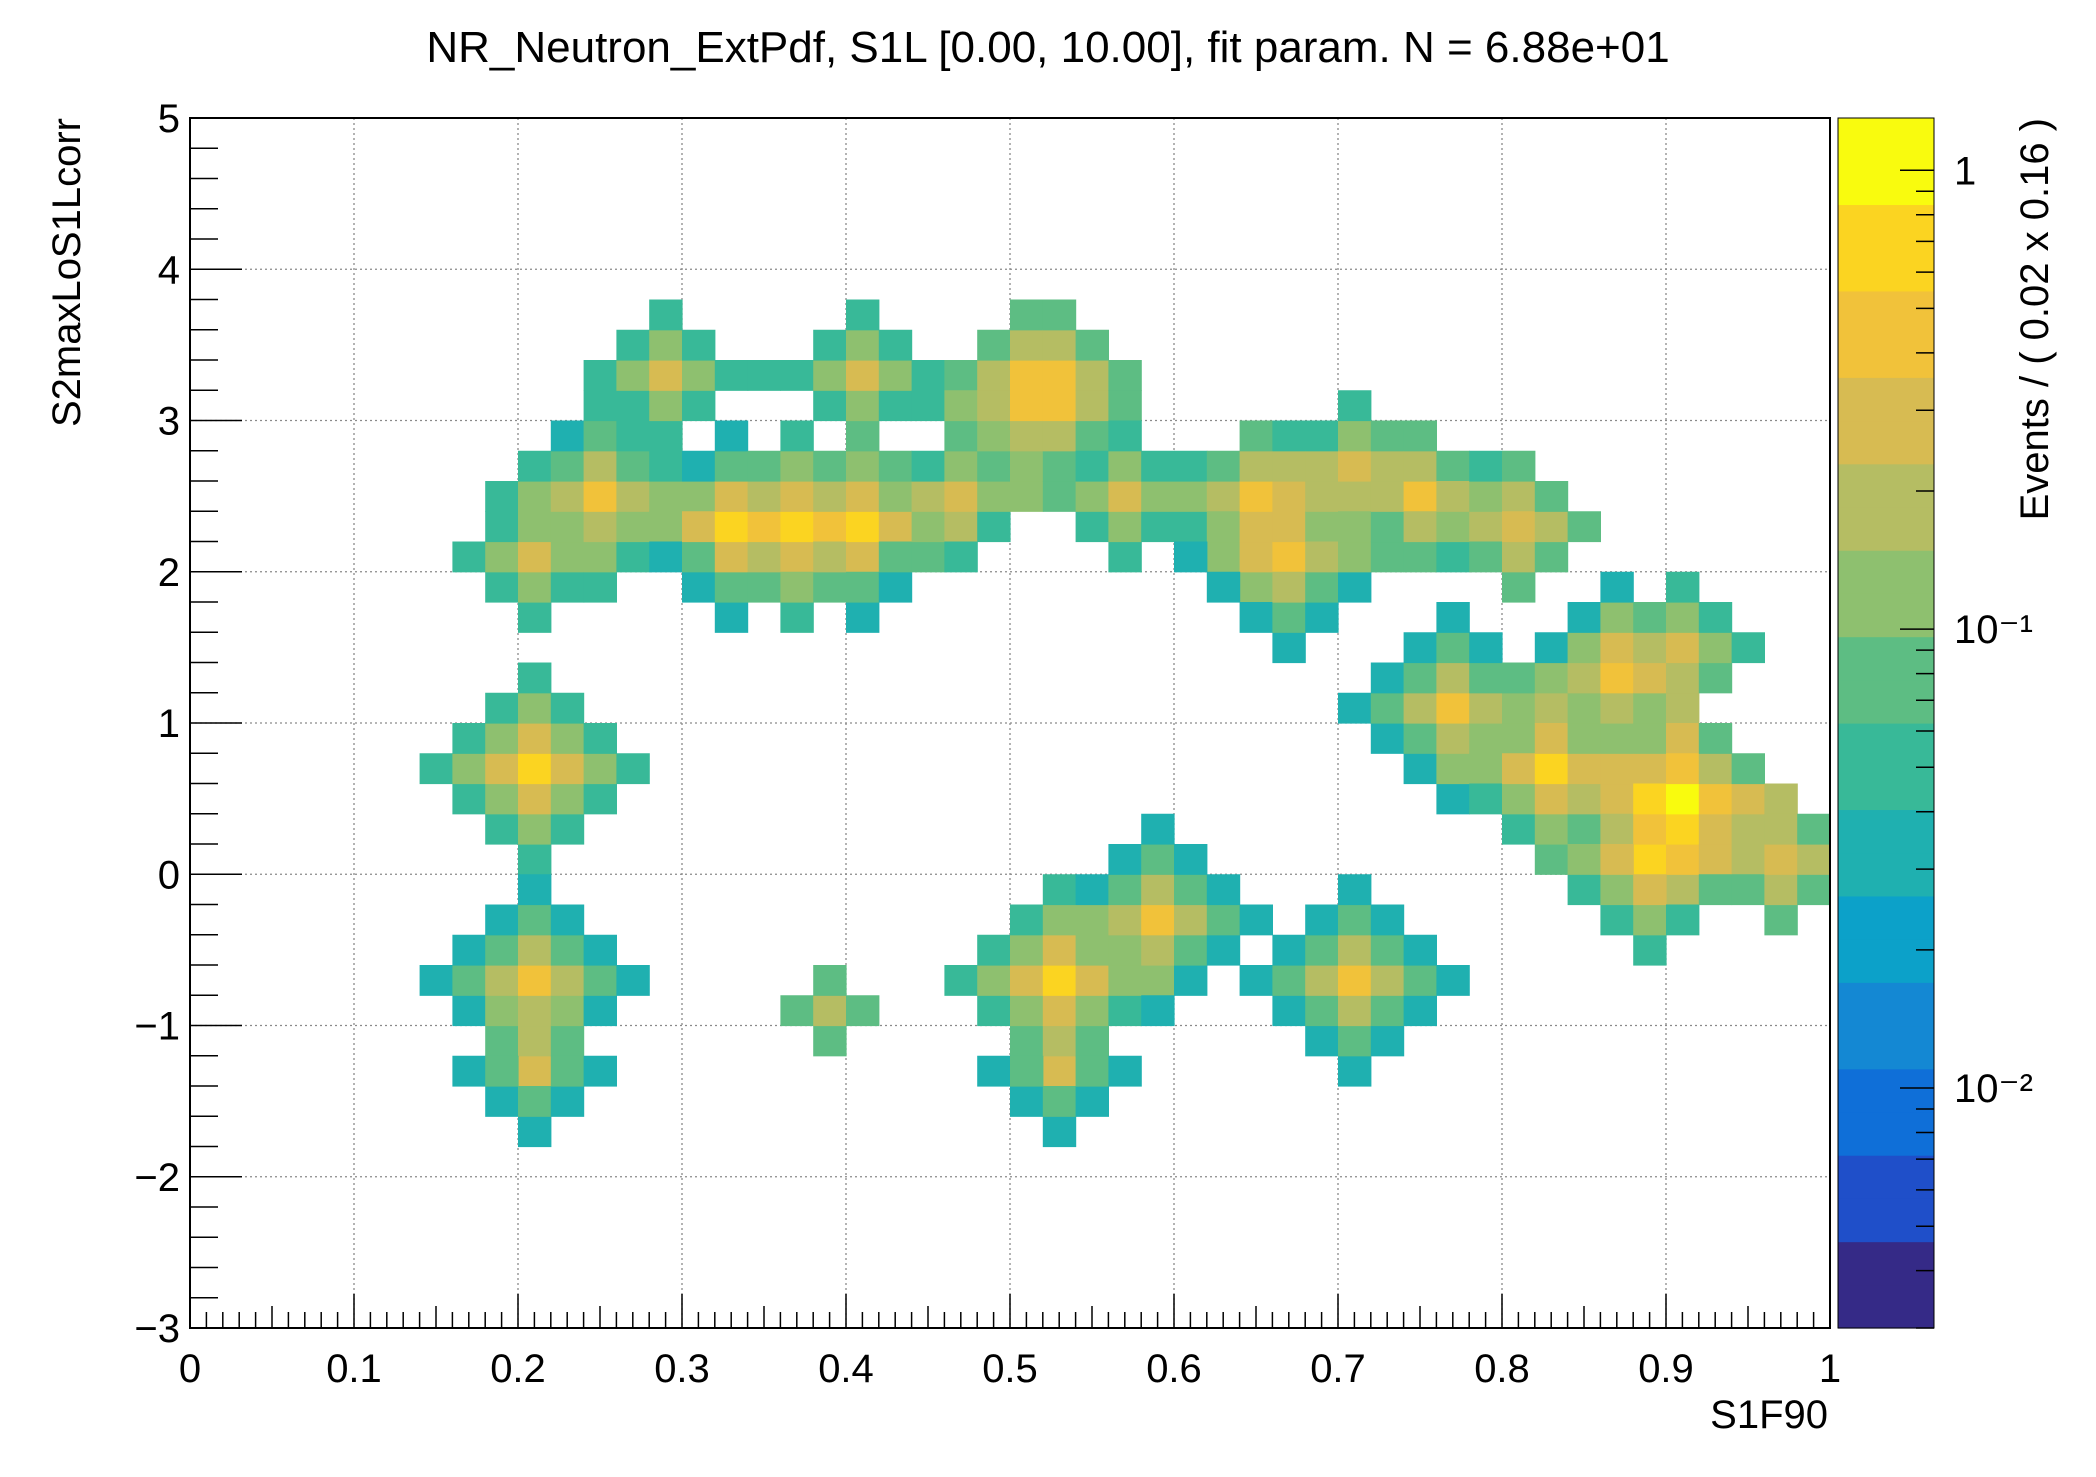 The image size is (2096, 1477). What do you see at coordinates (157, 1178) in the screenshot?
I see `y-tick-label: −2` at bounding box center [157, 1178].